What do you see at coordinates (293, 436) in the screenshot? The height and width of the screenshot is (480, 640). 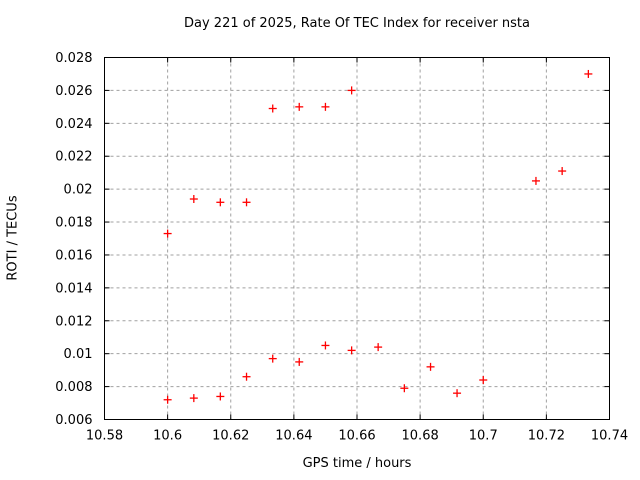 I see `svg-text: 10.64` at bounding box center [293, 436].